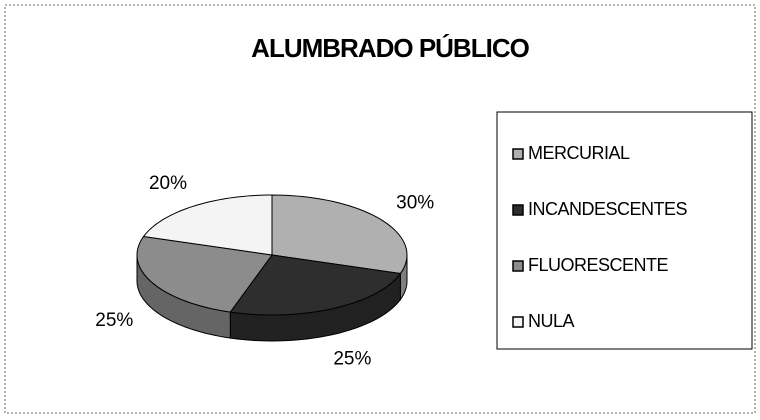  What do you see at coordinates (598, 265) in the screenshot?
I see `legend-label: FLUORESCENTE` at bounding box center [598, 265].